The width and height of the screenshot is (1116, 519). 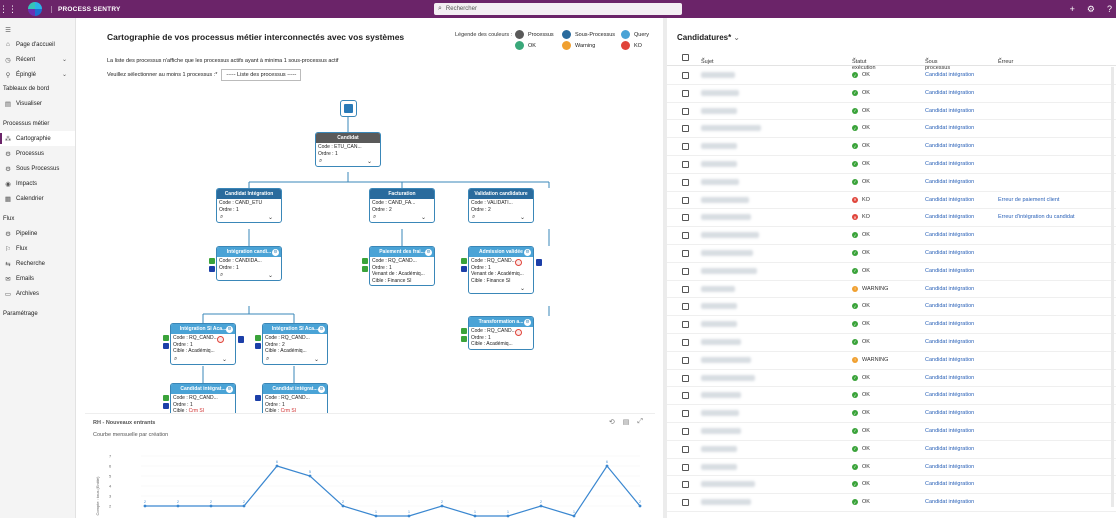 What do you see at coordinates (708, 37) in the screenshot?
I see `view-title: Candidatures* ⌄` at bounding box center [708, 37].